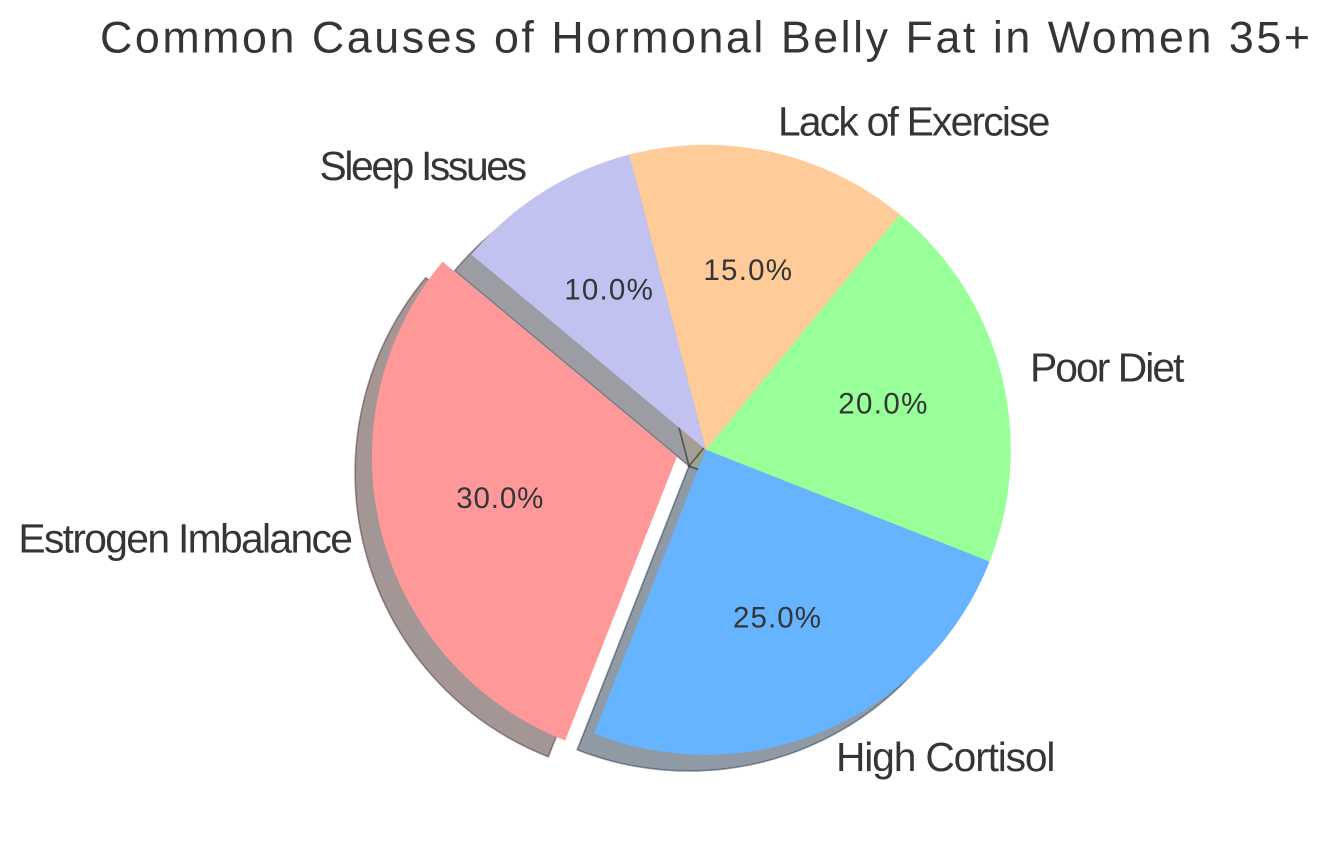 The image size is (1331, 850). What do you see at coordinates (914, 122) in the screenshot?
I see `svg-text: Lack of Exercise` at bounding box center [914, 122].